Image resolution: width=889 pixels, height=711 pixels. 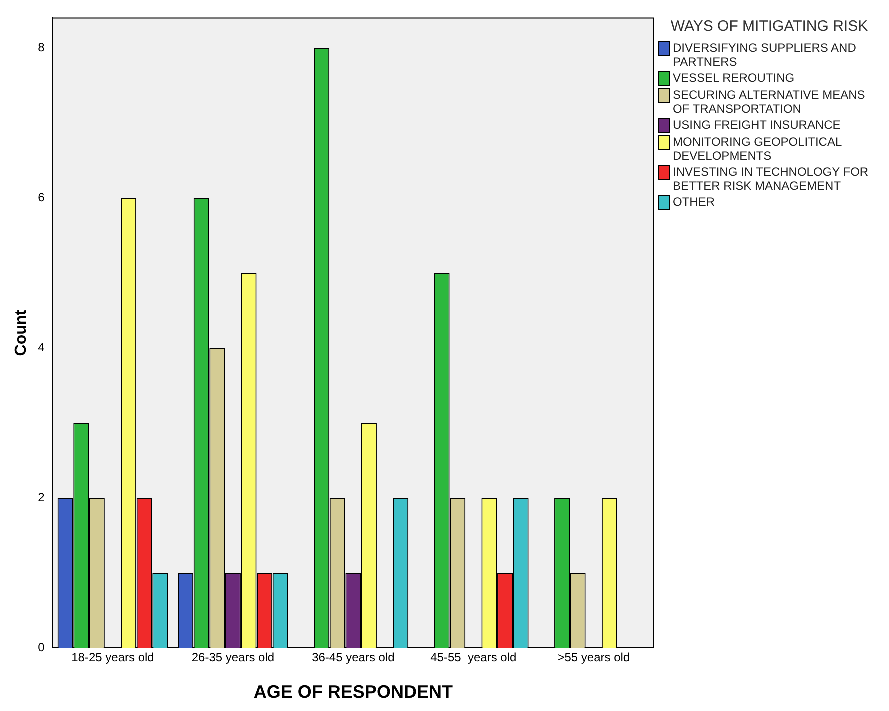 What do you see at coordinates (769, 102) in the screenshot?
I see `legend-label: SECURING ALTERNATIVE MEANS OF TRANSPORTATION` at bounding box center [769, 102].